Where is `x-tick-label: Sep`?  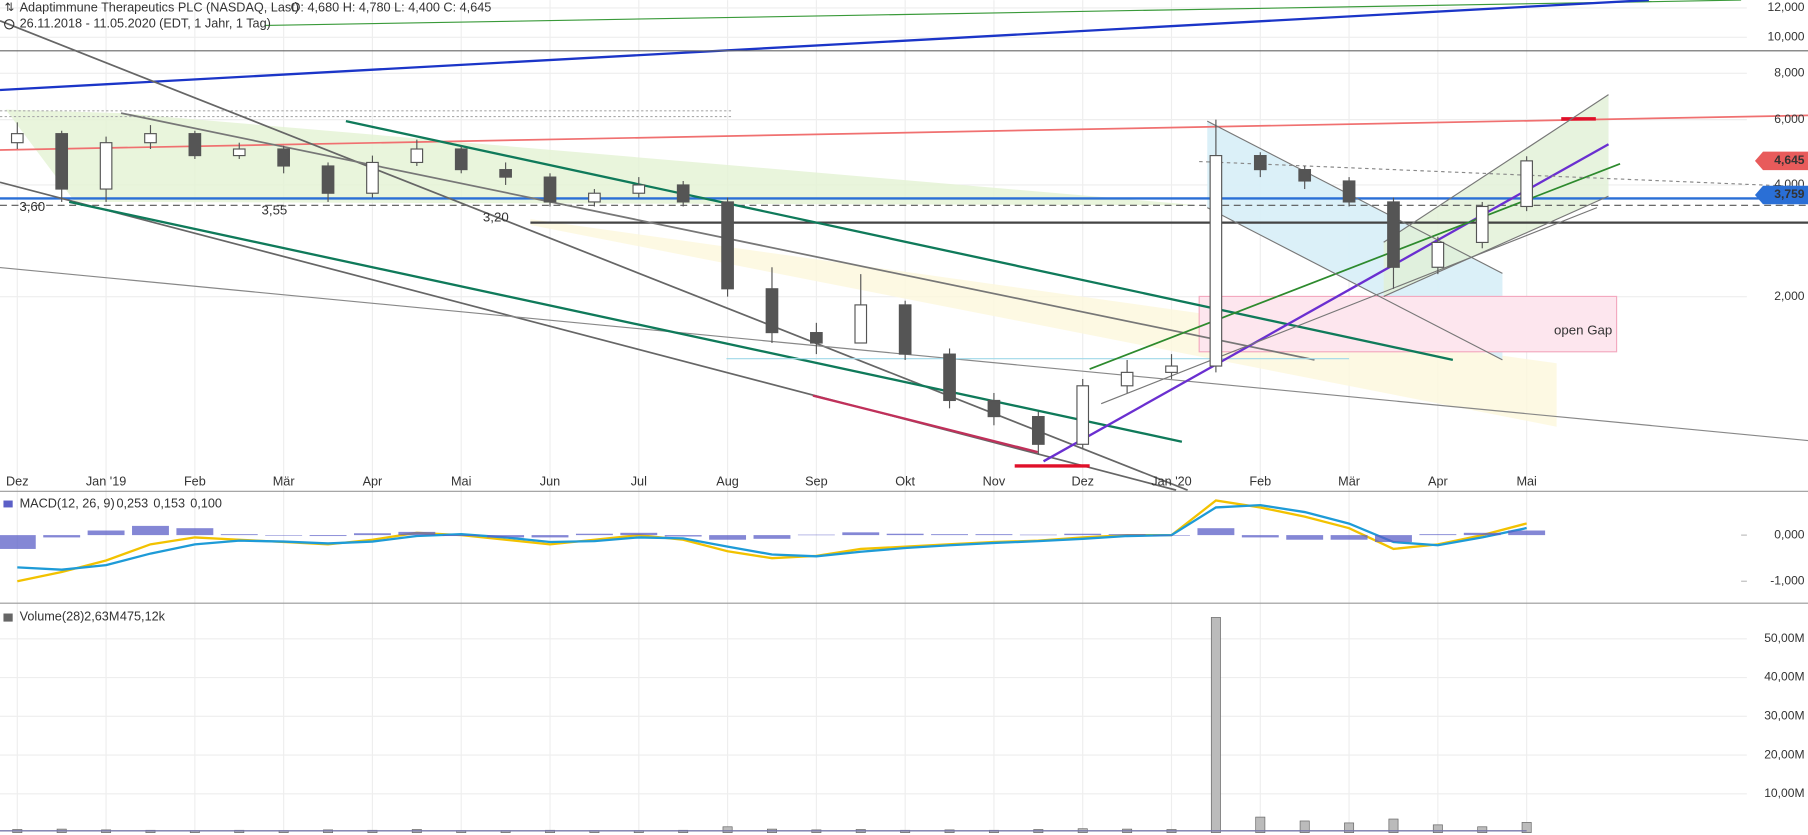 x-tick-label: Sep is located at coordinates (816, 481).